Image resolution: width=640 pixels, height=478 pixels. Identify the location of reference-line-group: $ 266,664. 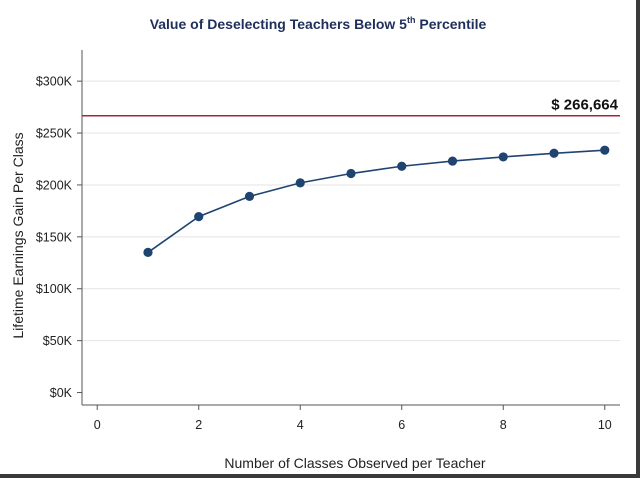
(351, 107).